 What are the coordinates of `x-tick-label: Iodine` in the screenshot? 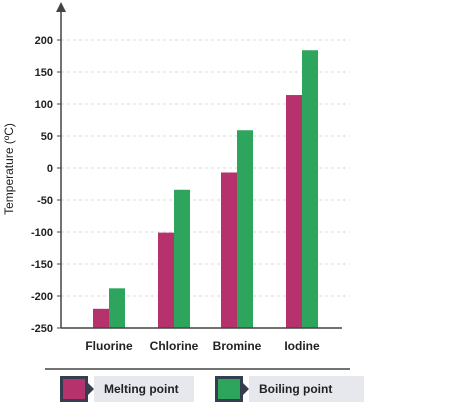 It's located at (302, 346).